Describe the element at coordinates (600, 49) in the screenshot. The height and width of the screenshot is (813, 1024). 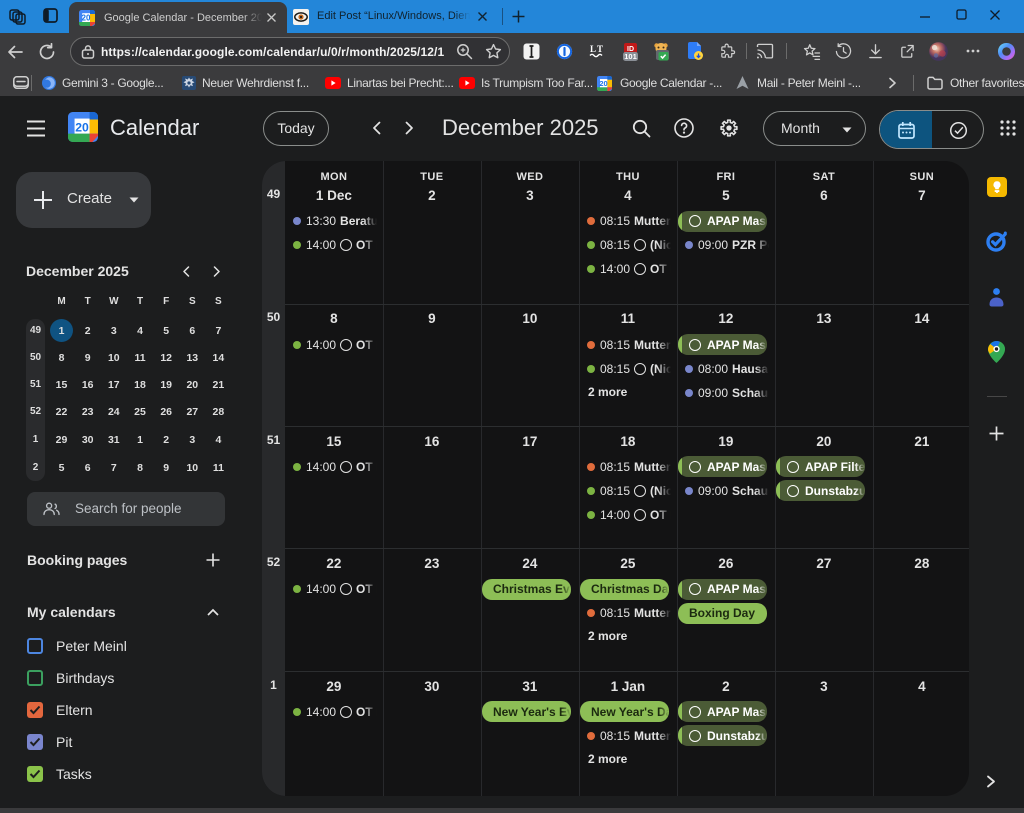
I see `svg-text: T` at that location.